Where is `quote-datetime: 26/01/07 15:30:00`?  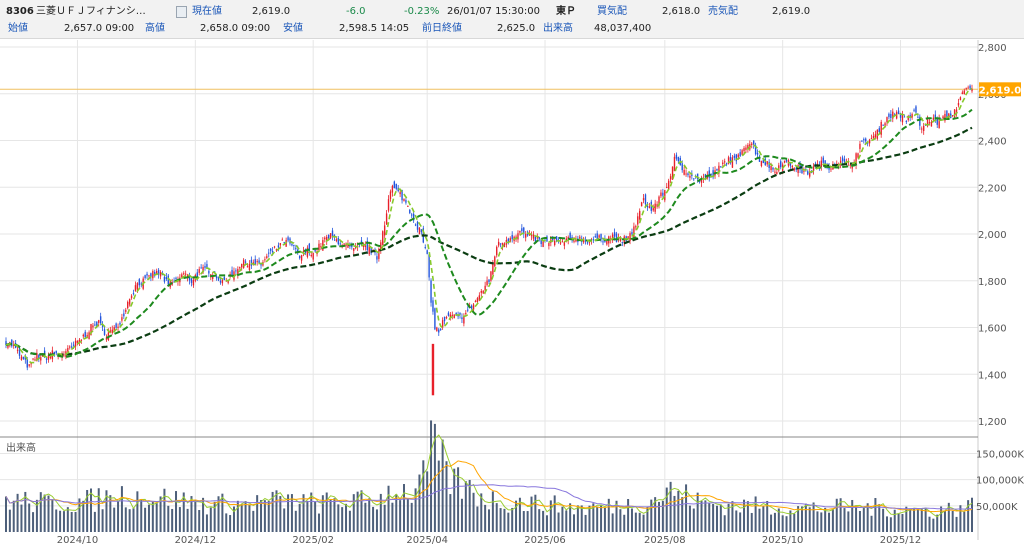 quote-datetime: 26/01/07 15:30:00 is located at coordinates (494, 11).